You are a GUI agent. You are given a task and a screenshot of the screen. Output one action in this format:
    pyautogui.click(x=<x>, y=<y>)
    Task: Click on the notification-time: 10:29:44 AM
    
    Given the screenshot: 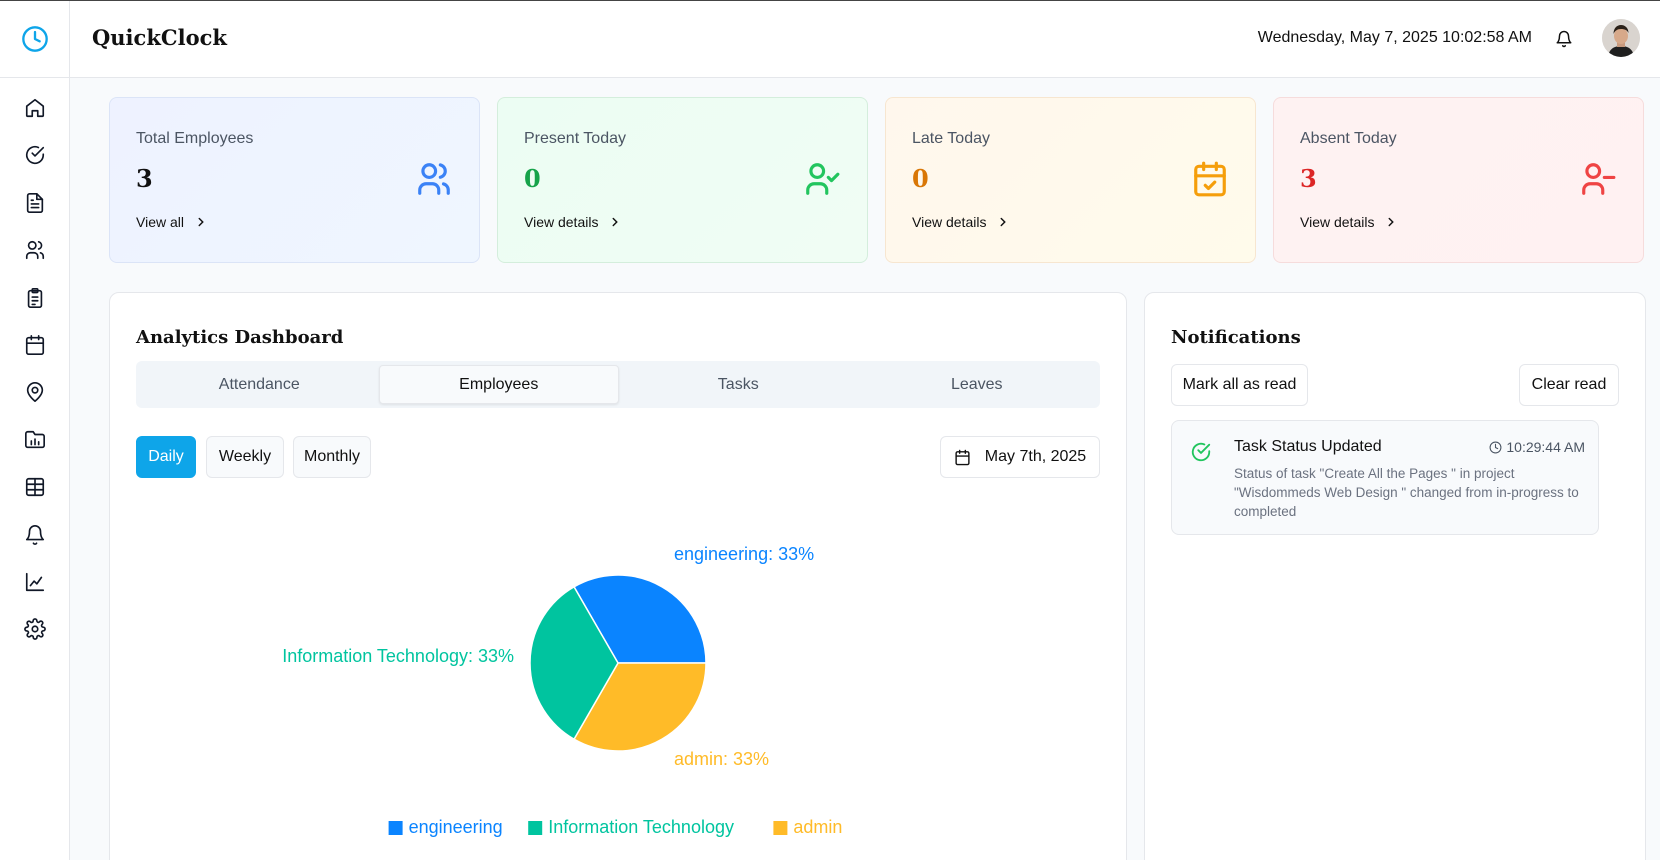 What is the action you would take?
    pyautogui.click(x=1537, y=447)
    